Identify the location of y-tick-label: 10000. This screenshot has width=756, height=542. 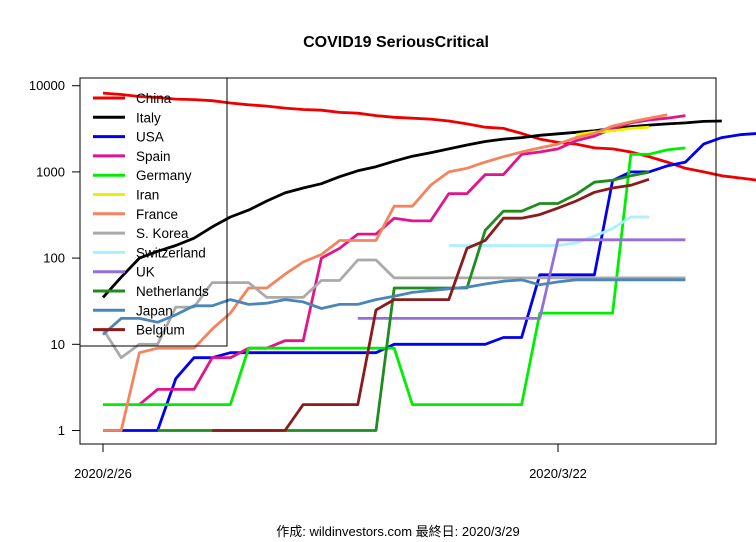
(47, 85).